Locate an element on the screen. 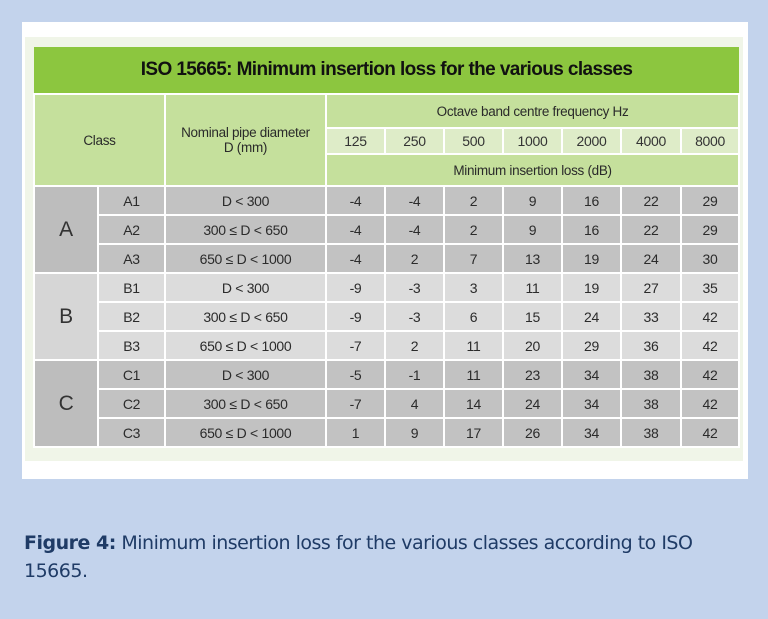 Image resolution: width=768 pixels, height=619 pixels. table-row: C C1 D < 300 -5 -1 11 23 34 38 42 is located at coordinates (387, 403).